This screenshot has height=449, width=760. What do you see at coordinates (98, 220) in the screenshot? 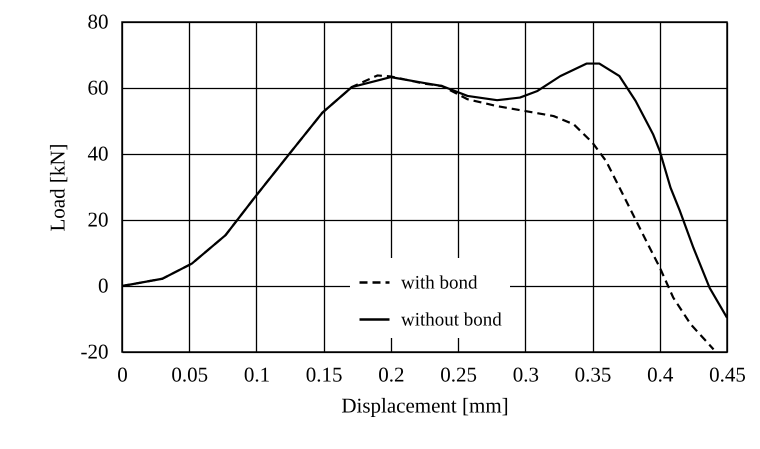
I see `y-tick-label: 20` at bounding box center [98, 220].